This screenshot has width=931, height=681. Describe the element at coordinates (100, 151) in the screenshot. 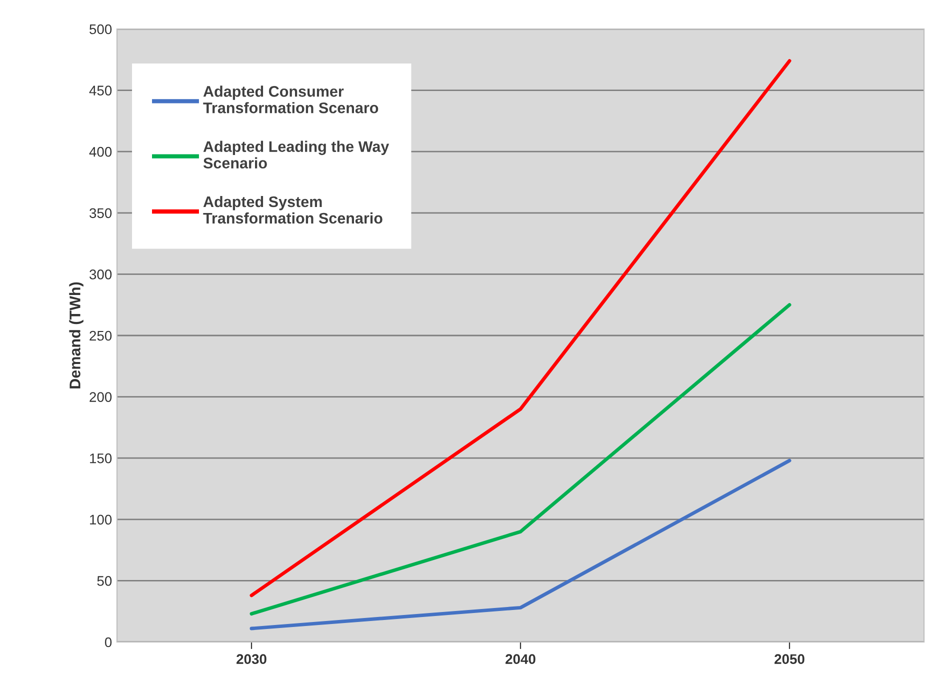

I see `y-tick-label: 400` at that location.